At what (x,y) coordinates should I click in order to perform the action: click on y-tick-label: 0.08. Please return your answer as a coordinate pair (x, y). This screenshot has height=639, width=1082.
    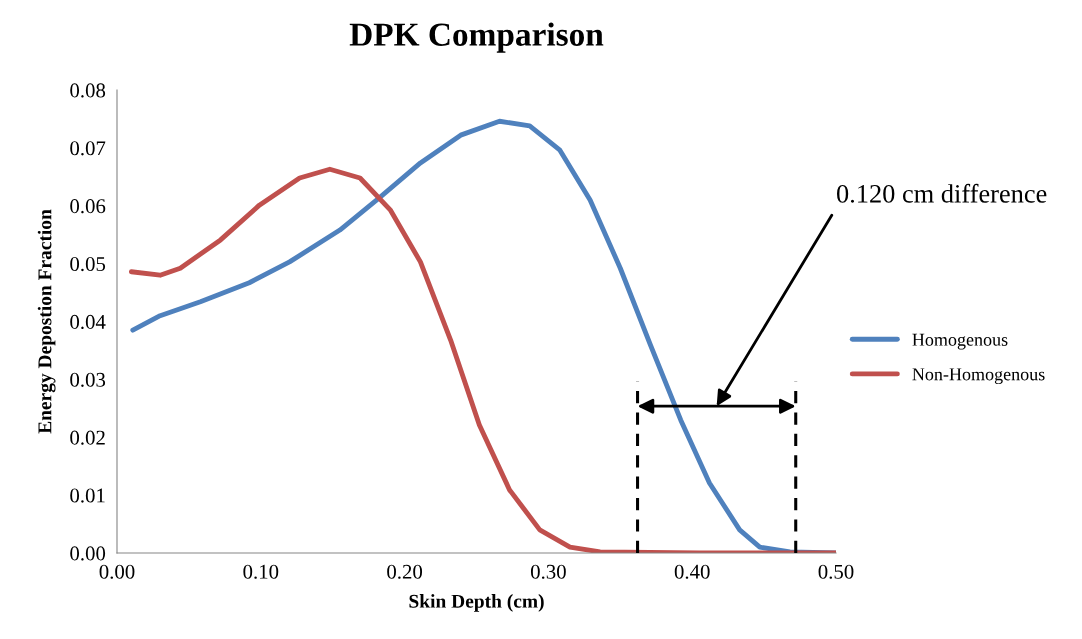
    Looking at the image, I should click on (88, 90).